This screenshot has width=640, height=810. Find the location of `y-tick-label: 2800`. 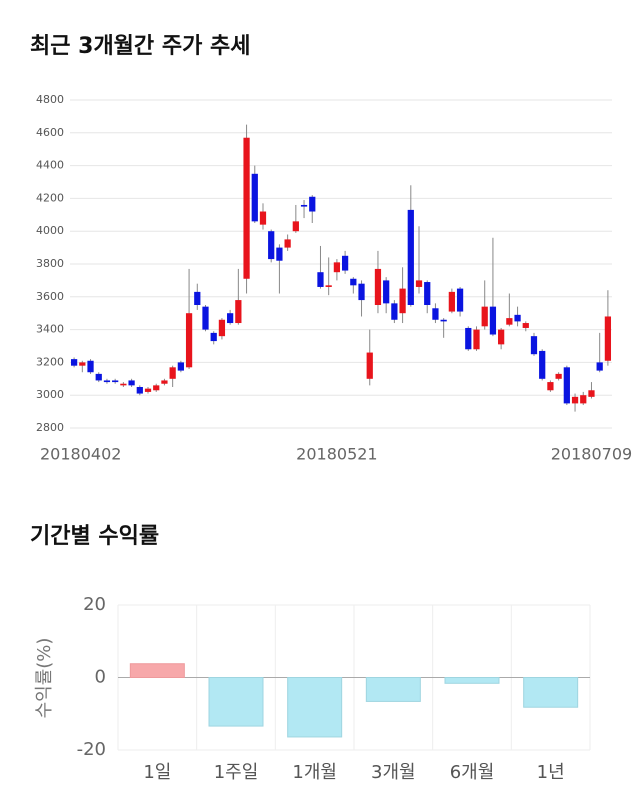

y-tick-label: 2800 is located at coordinates (50, 427).